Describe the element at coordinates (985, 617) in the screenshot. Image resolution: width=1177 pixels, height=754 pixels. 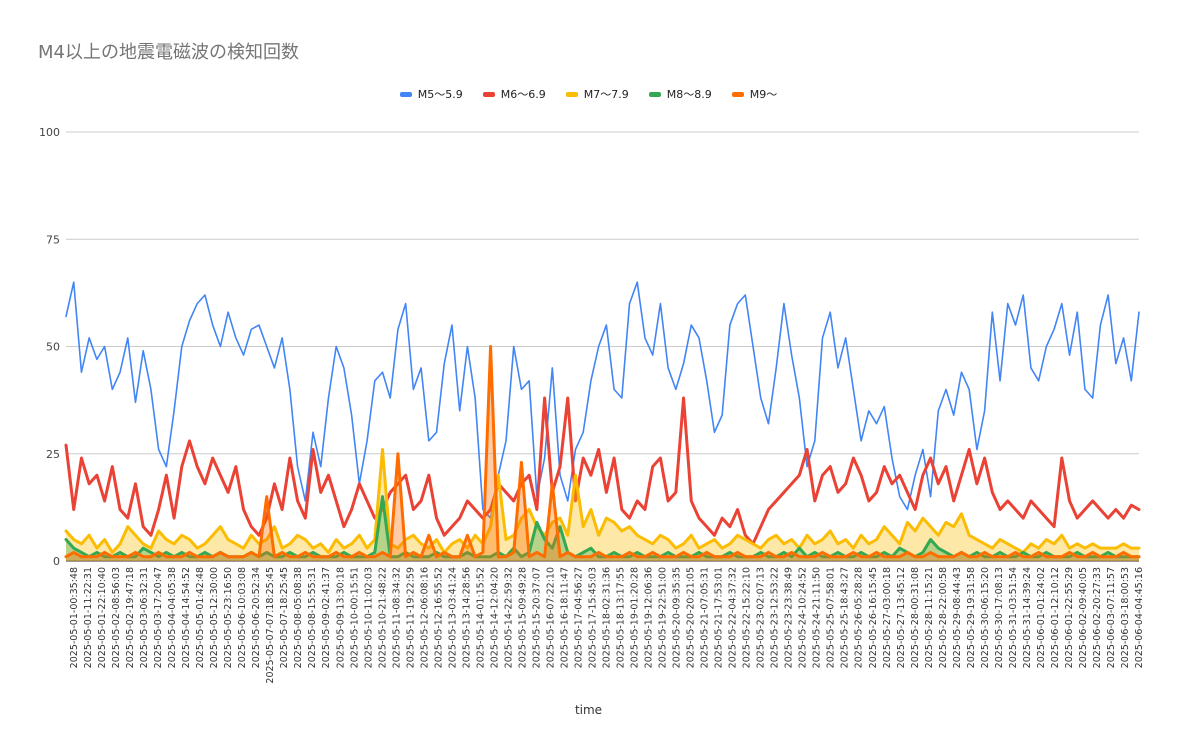
I see `x-tick-label: 2025-05-30-06:15:20` at that location.